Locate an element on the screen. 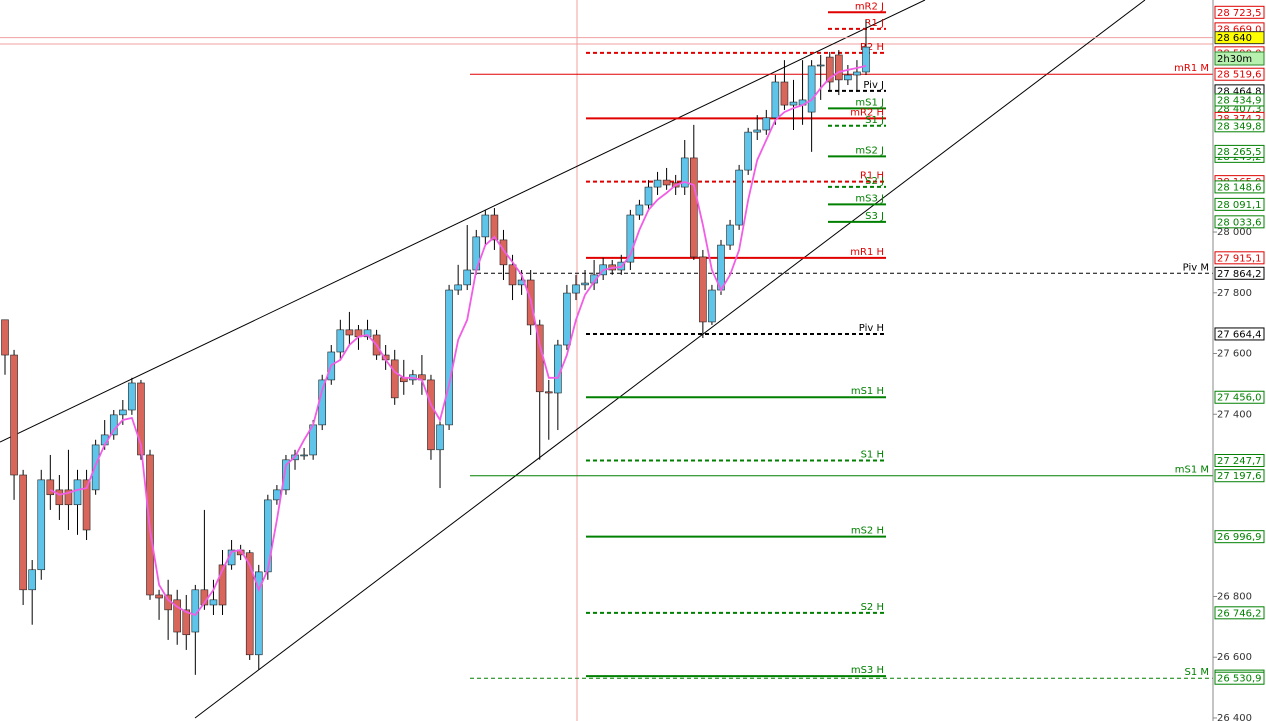 The image size is (1266, 721). price-label: 28 349,8 is located at coordinates (1239, 126).